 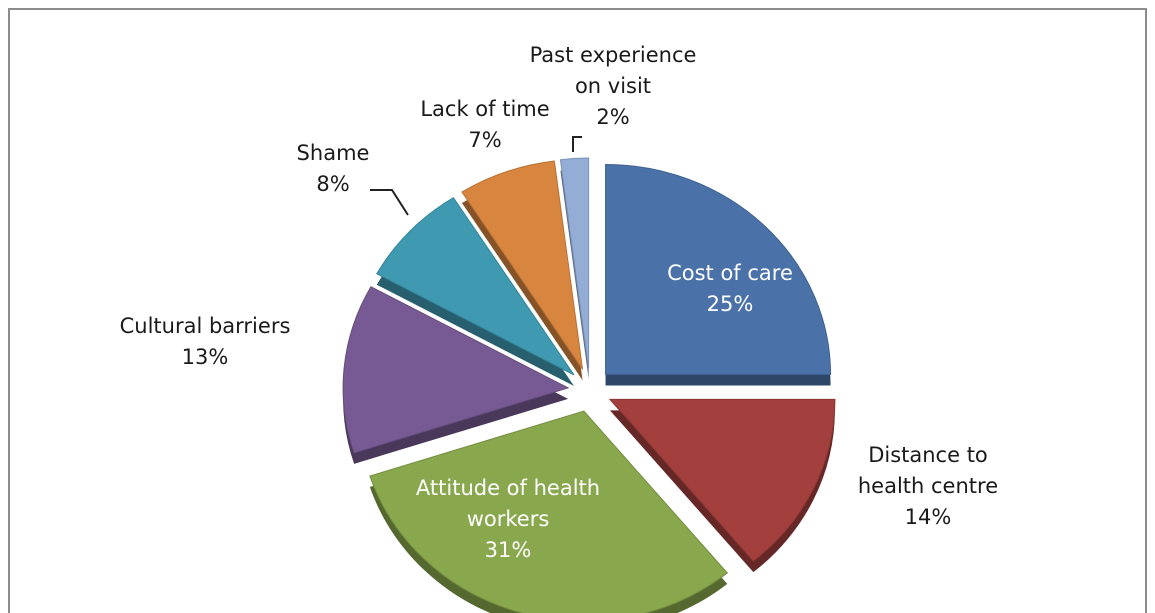 What do you see at coordinates (730, 289) in the screenshot?
I see `slice-label: Cost of care 25%` at bounding box center [730, 289].